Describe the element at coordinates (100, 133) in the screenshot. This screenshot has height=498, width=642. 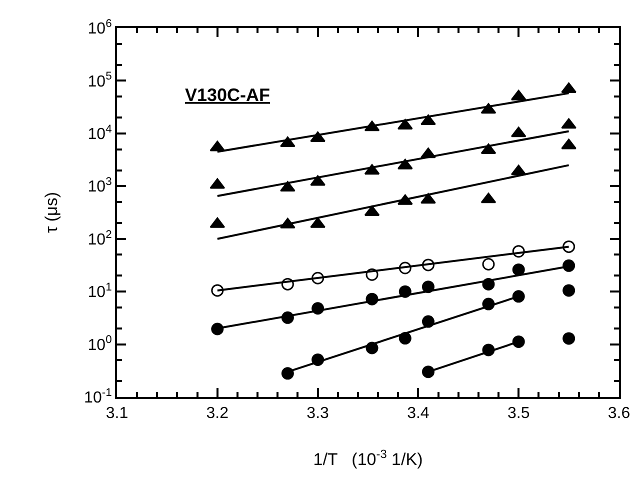
I see `y-tick-label: 10$^{4}$` at that location.